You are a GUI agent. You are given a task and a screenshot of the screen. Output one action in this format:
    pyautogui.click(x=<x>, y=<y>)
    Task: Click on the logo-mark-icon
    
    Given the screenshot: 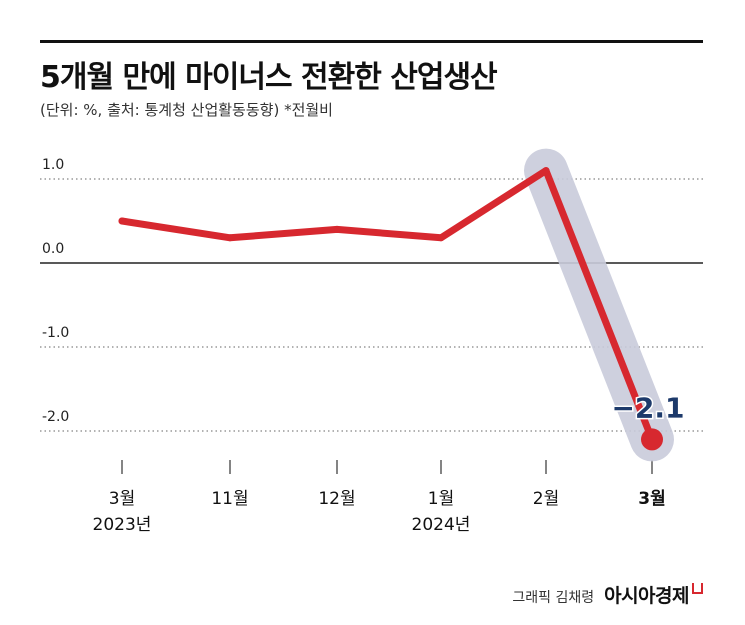 What is the action you would take?
    pyautogui.click(x=697, y=588)
    